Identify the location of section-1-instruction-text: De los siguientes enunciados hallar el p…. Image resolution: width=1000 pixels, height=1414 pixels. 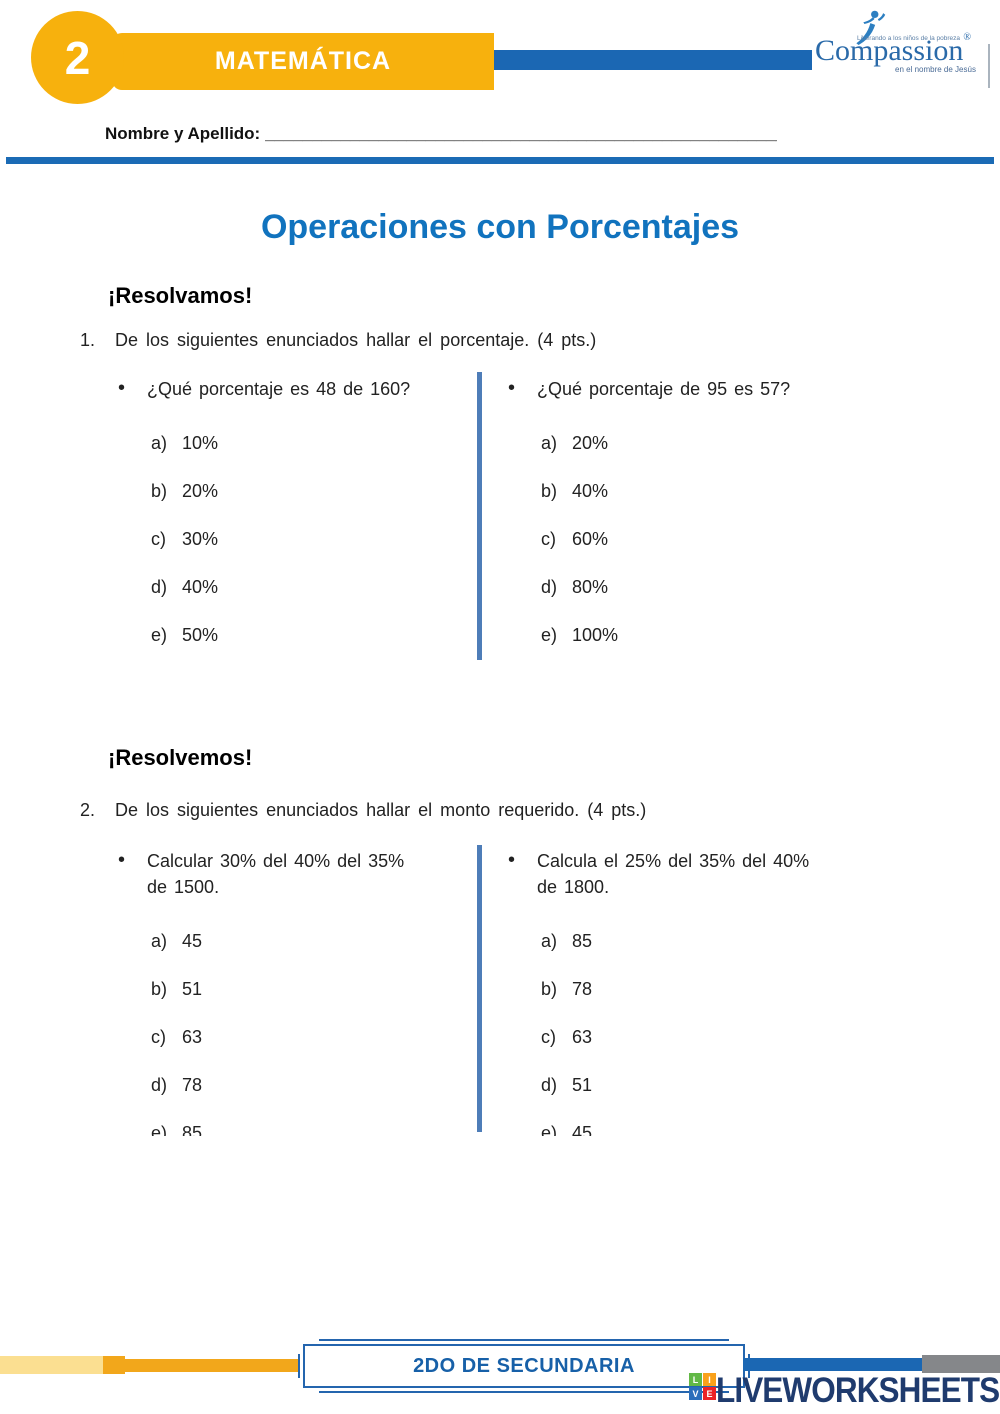
(356, 340).